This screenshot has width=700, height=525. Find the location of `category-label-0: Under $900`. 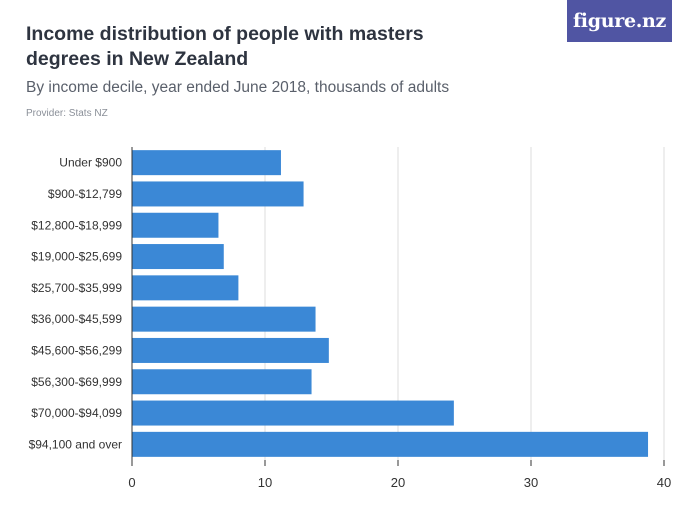

category-label-0: Under $900 is located at coordinates (90, 163).